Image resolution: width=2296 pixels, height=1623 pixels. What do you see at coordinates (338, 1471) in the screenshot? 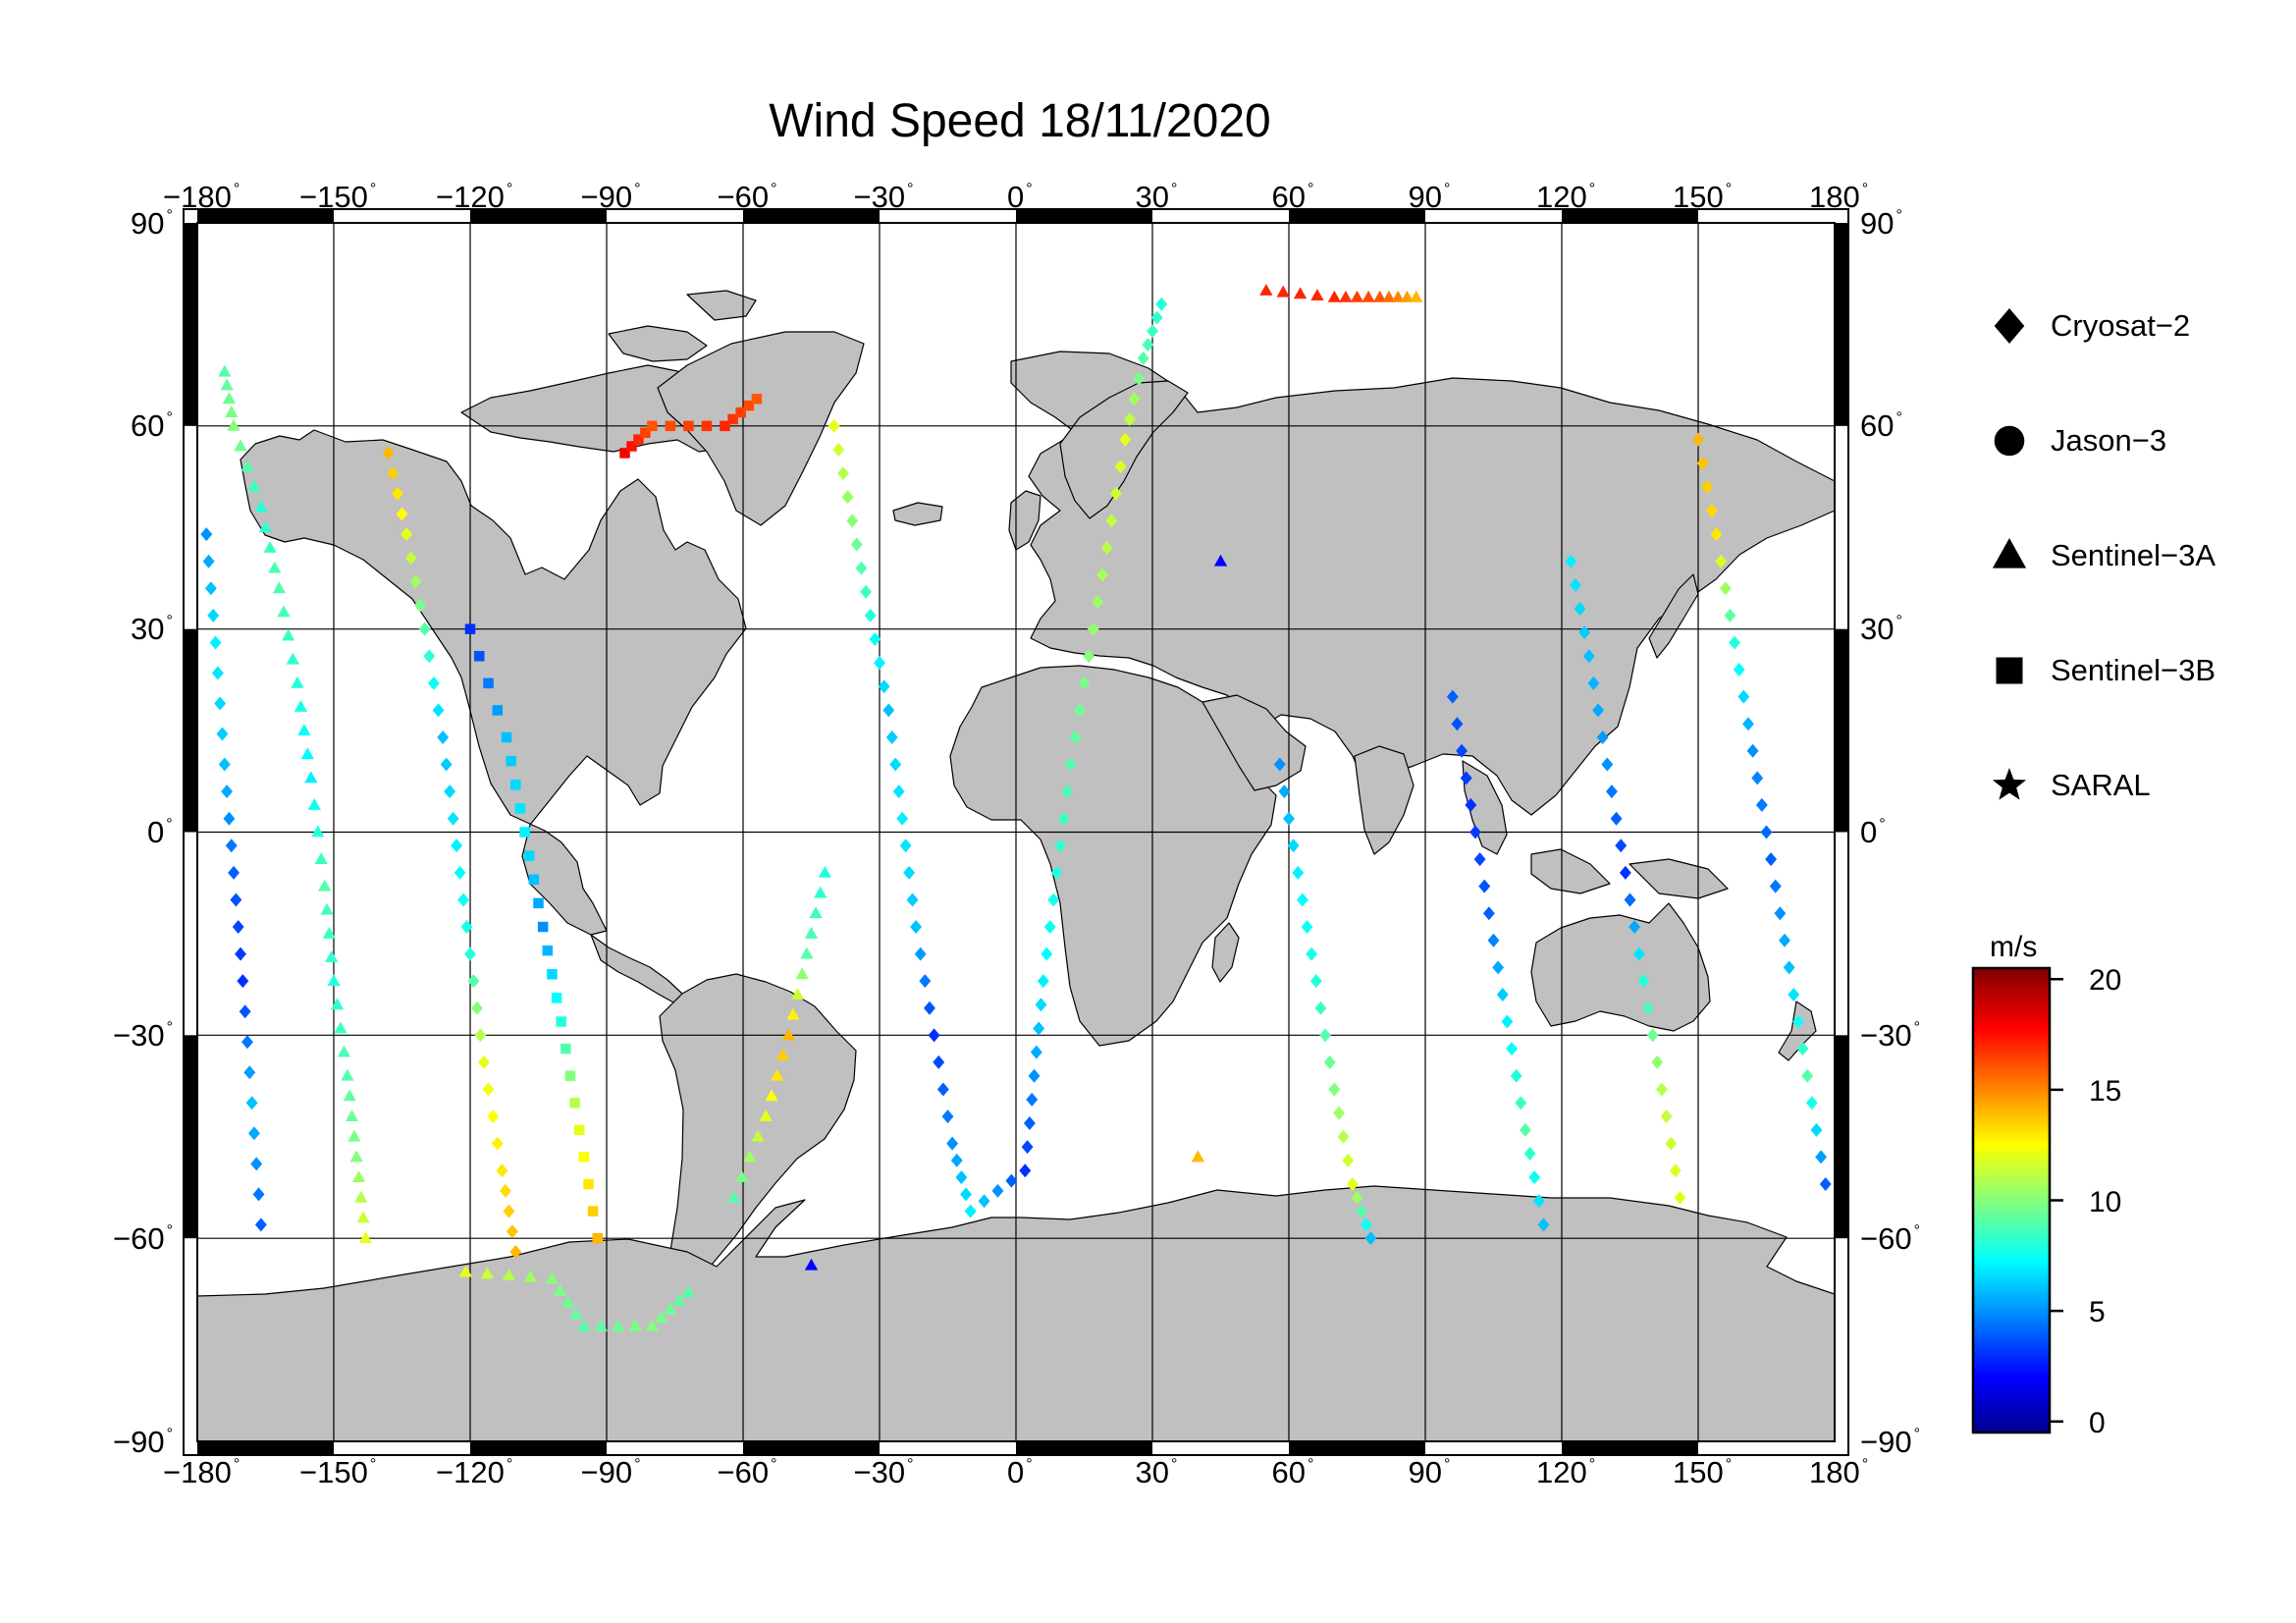
I see `lon-tick-label: −150 °` at bounding box center [338, 1471].